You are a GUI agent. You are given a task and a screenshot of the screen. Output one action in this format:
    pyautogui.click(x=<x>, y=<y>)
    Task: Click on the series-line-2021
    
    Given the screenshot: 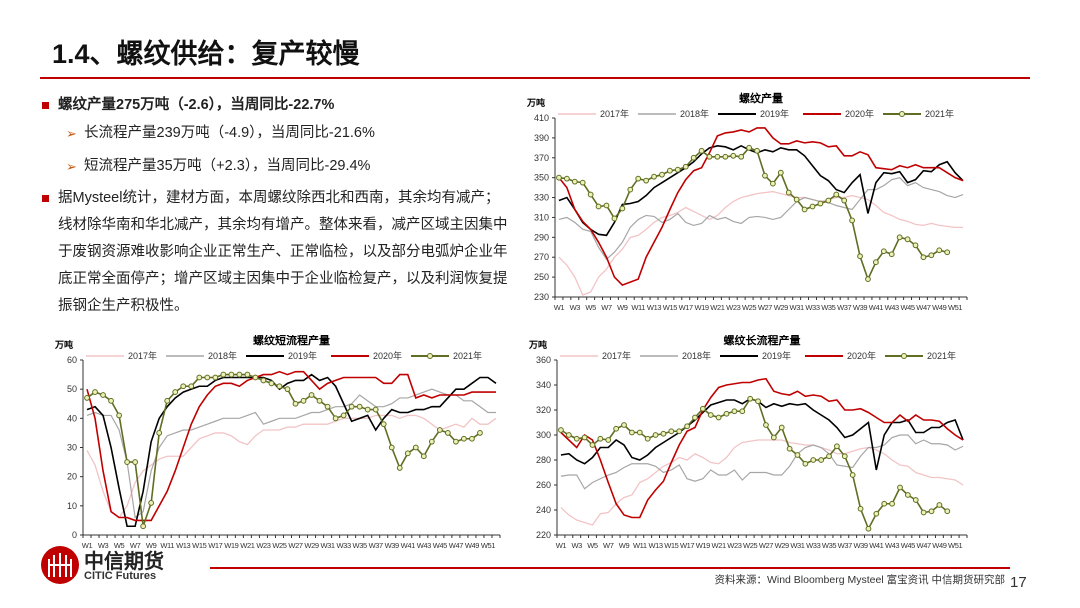 What is the action you would take?
    pyautogui.click(x=283, y=450)
    